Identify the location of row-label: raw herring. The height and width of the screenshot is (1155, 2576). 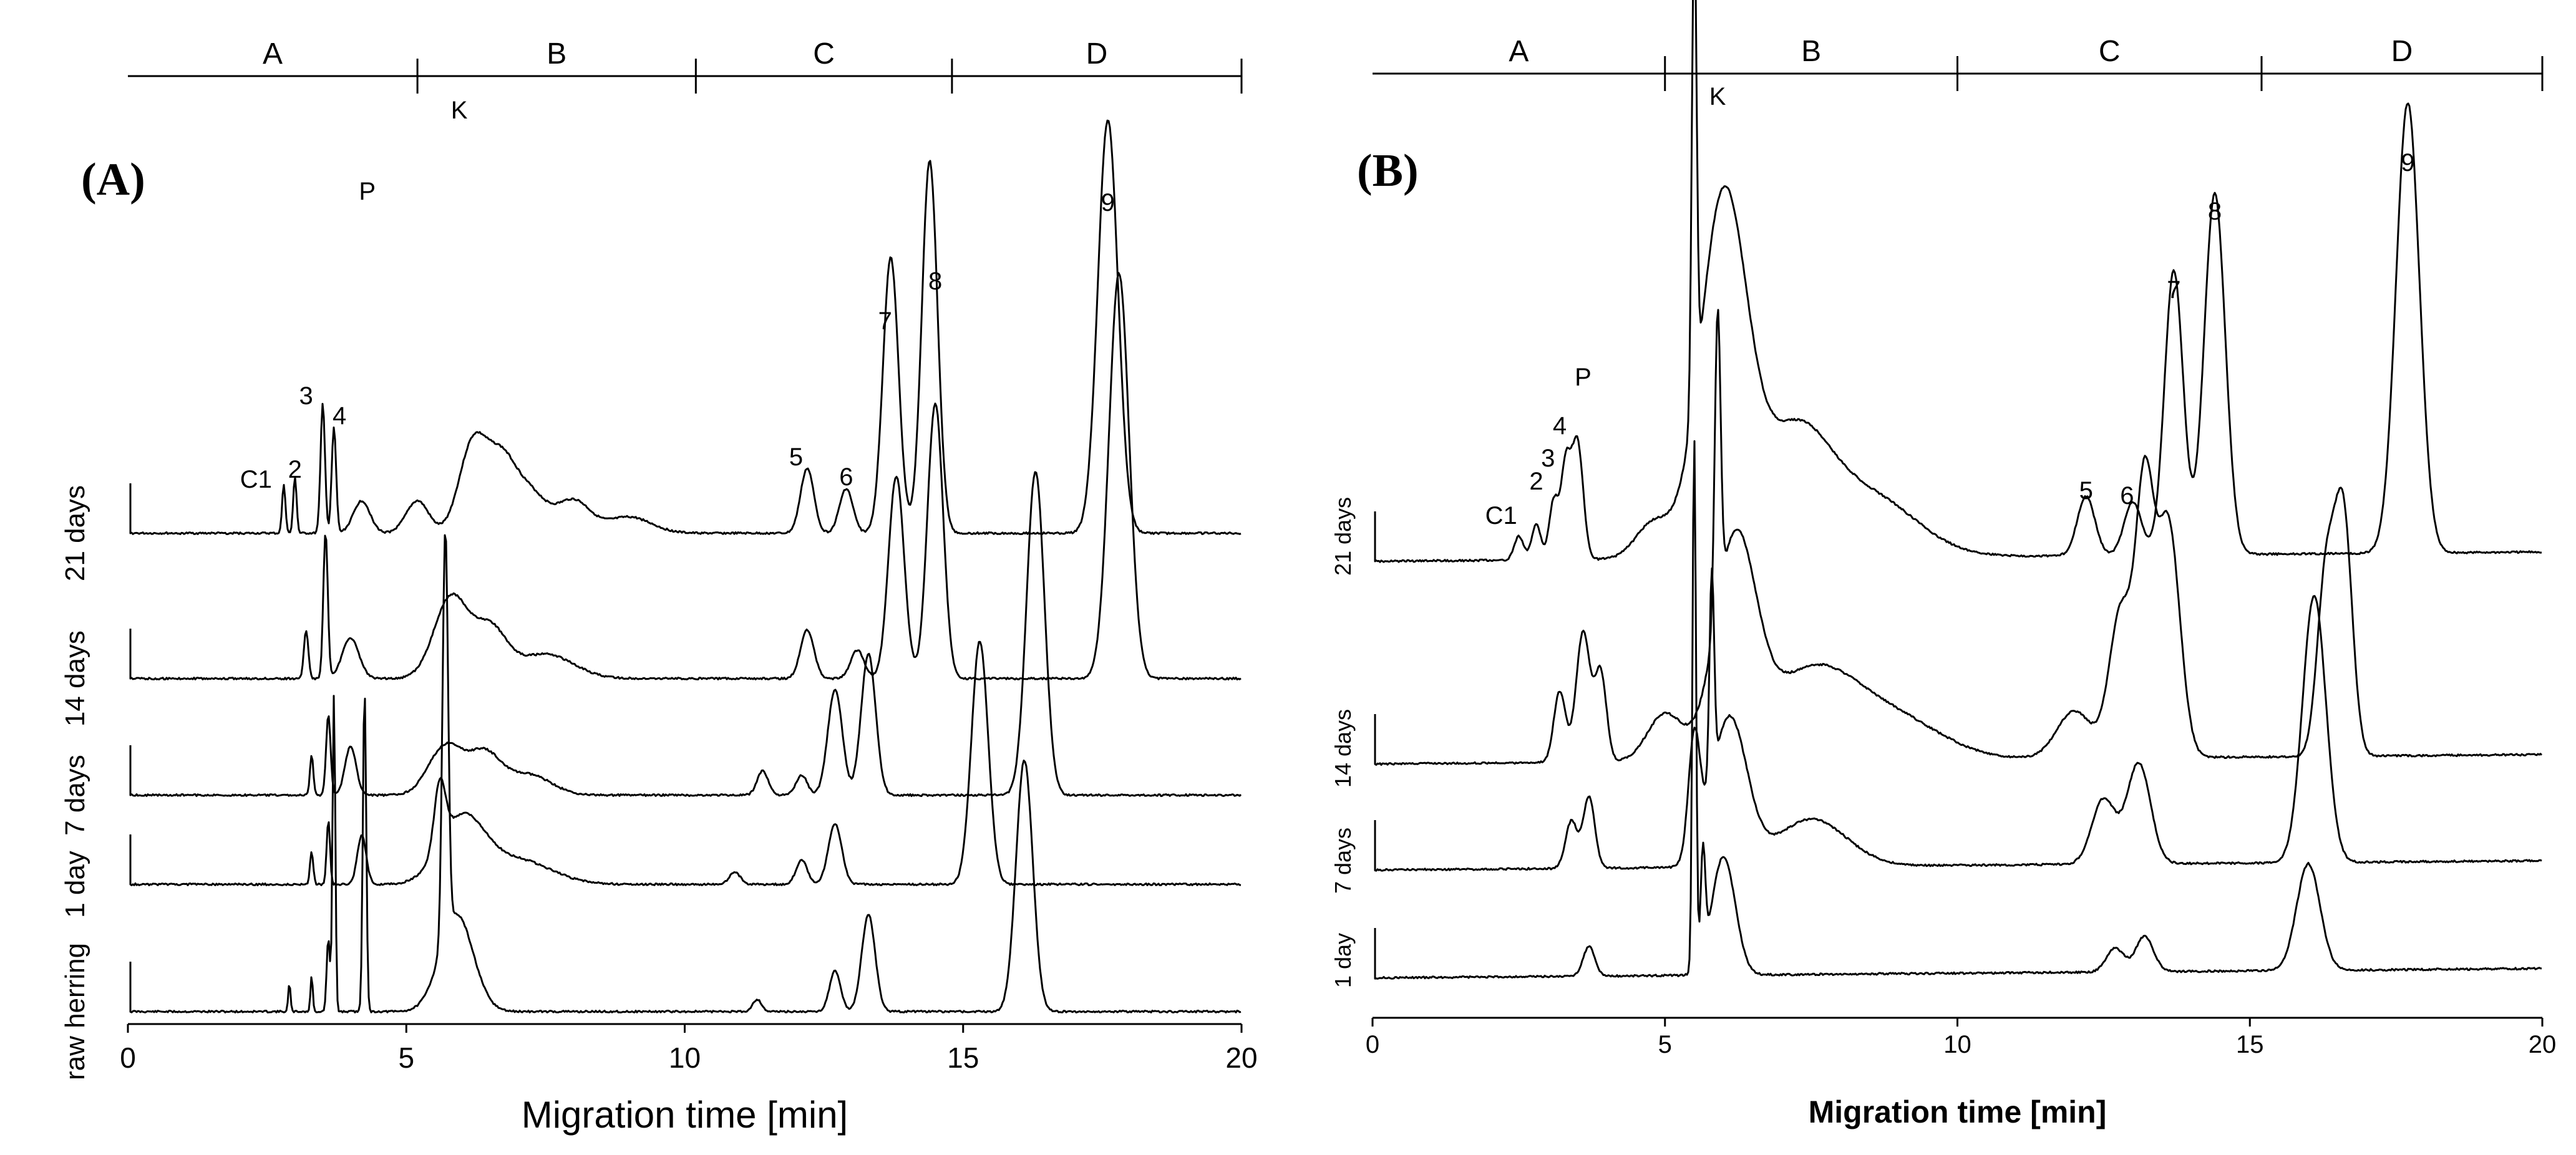
(75, 1011).